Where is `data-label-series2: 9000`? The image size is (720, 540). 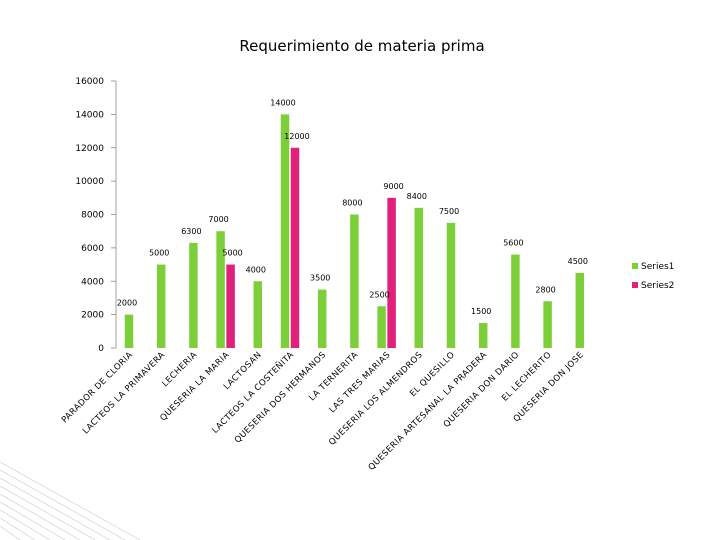 data-label-series2: 9000 is located at coordinates (393, 186).